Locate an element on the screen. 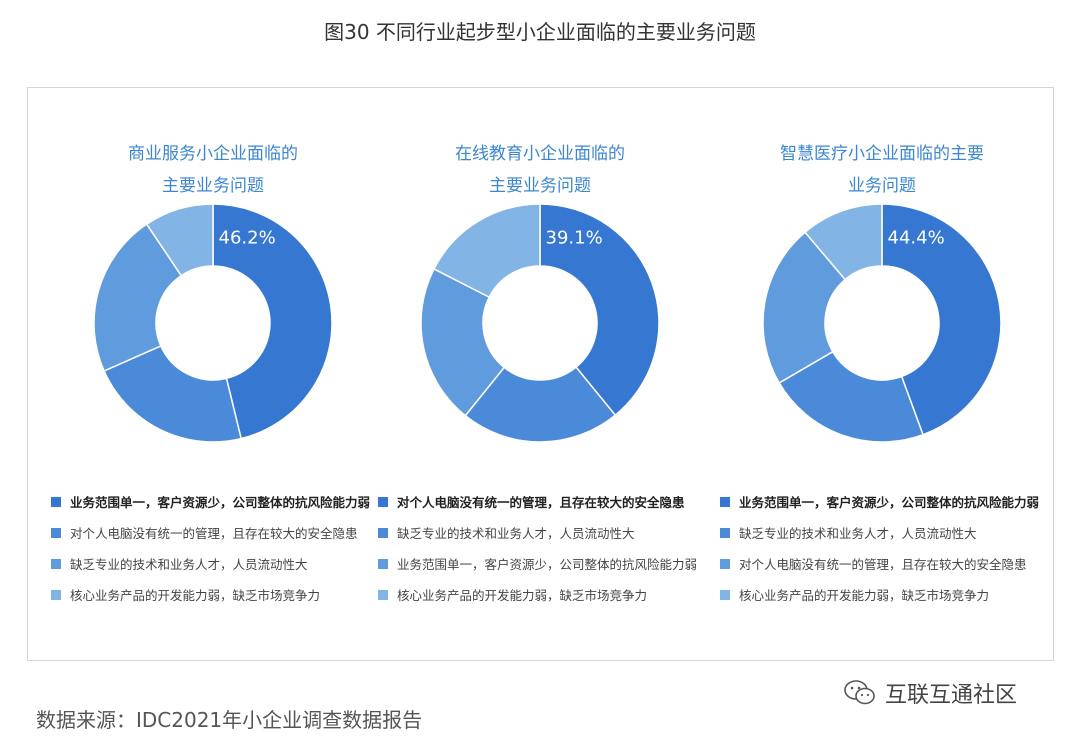  slice-value-label: 46.2% is located at coordinates (247, 238).